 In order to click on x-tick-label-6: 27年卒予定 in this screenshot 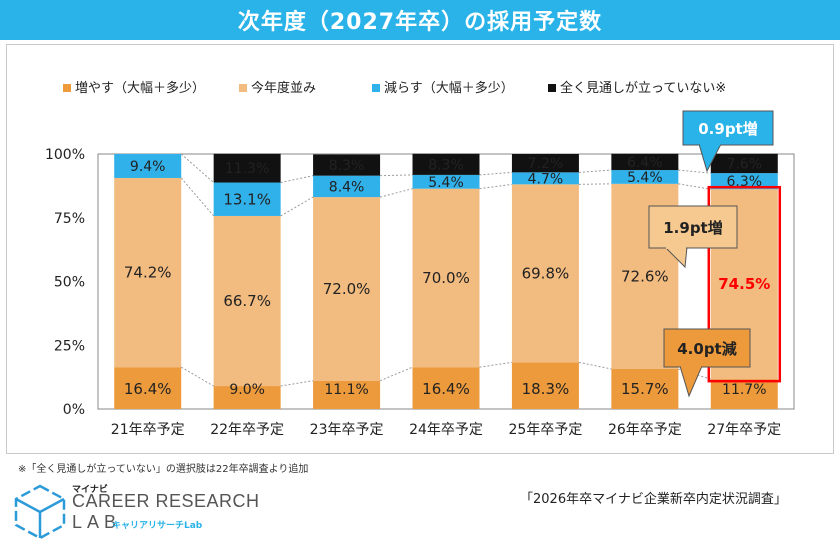, I will do `click(744, 430)`.